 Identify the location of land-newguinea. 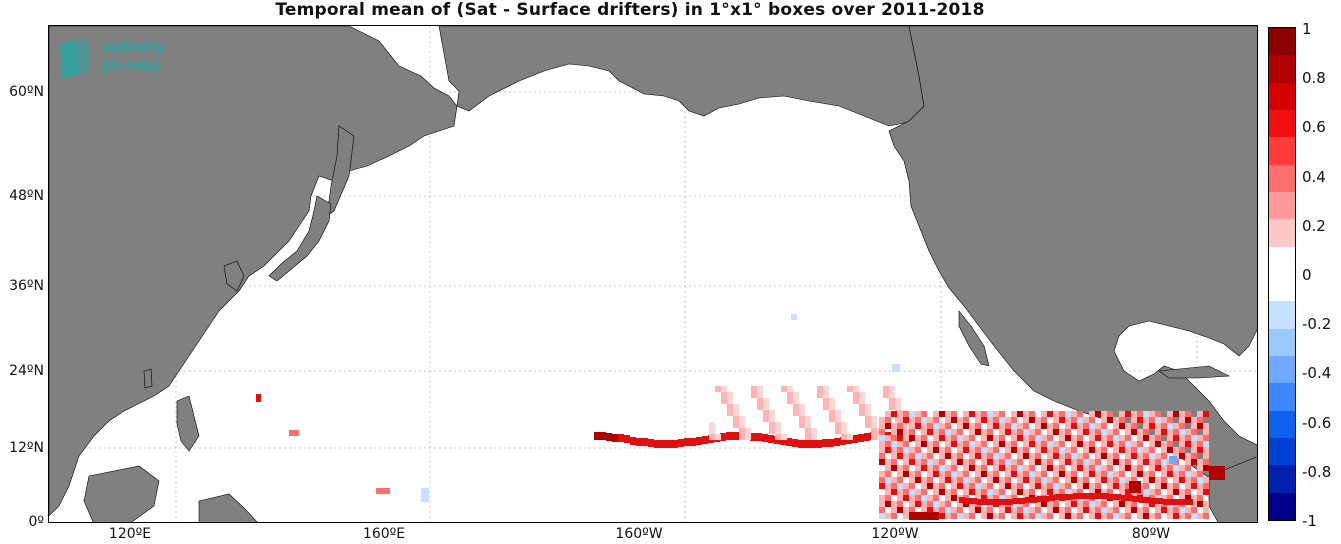
(228, 507).